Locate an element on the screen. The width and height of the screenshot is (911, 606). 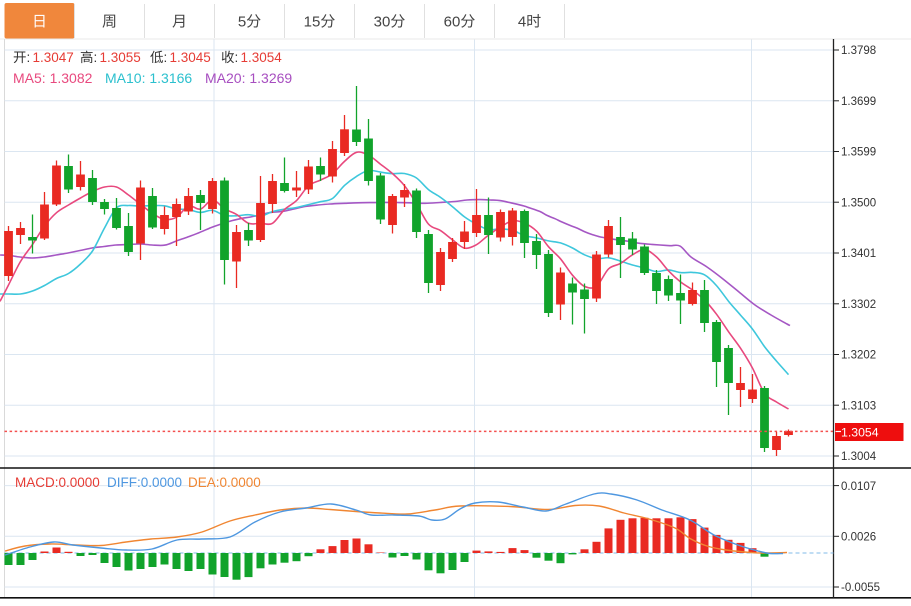
svg-text: 1.3202 is located at coordinates (858, 356).